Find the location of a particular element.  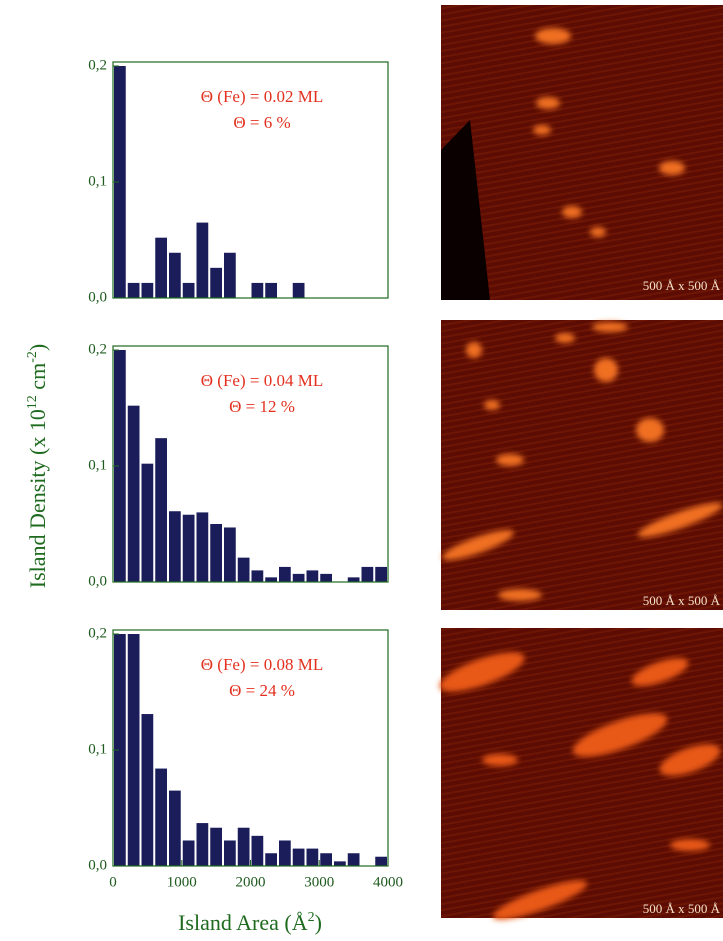

y-axis-label: Island Density (x 1012 cm-2) is located at coordinates (37, 466).